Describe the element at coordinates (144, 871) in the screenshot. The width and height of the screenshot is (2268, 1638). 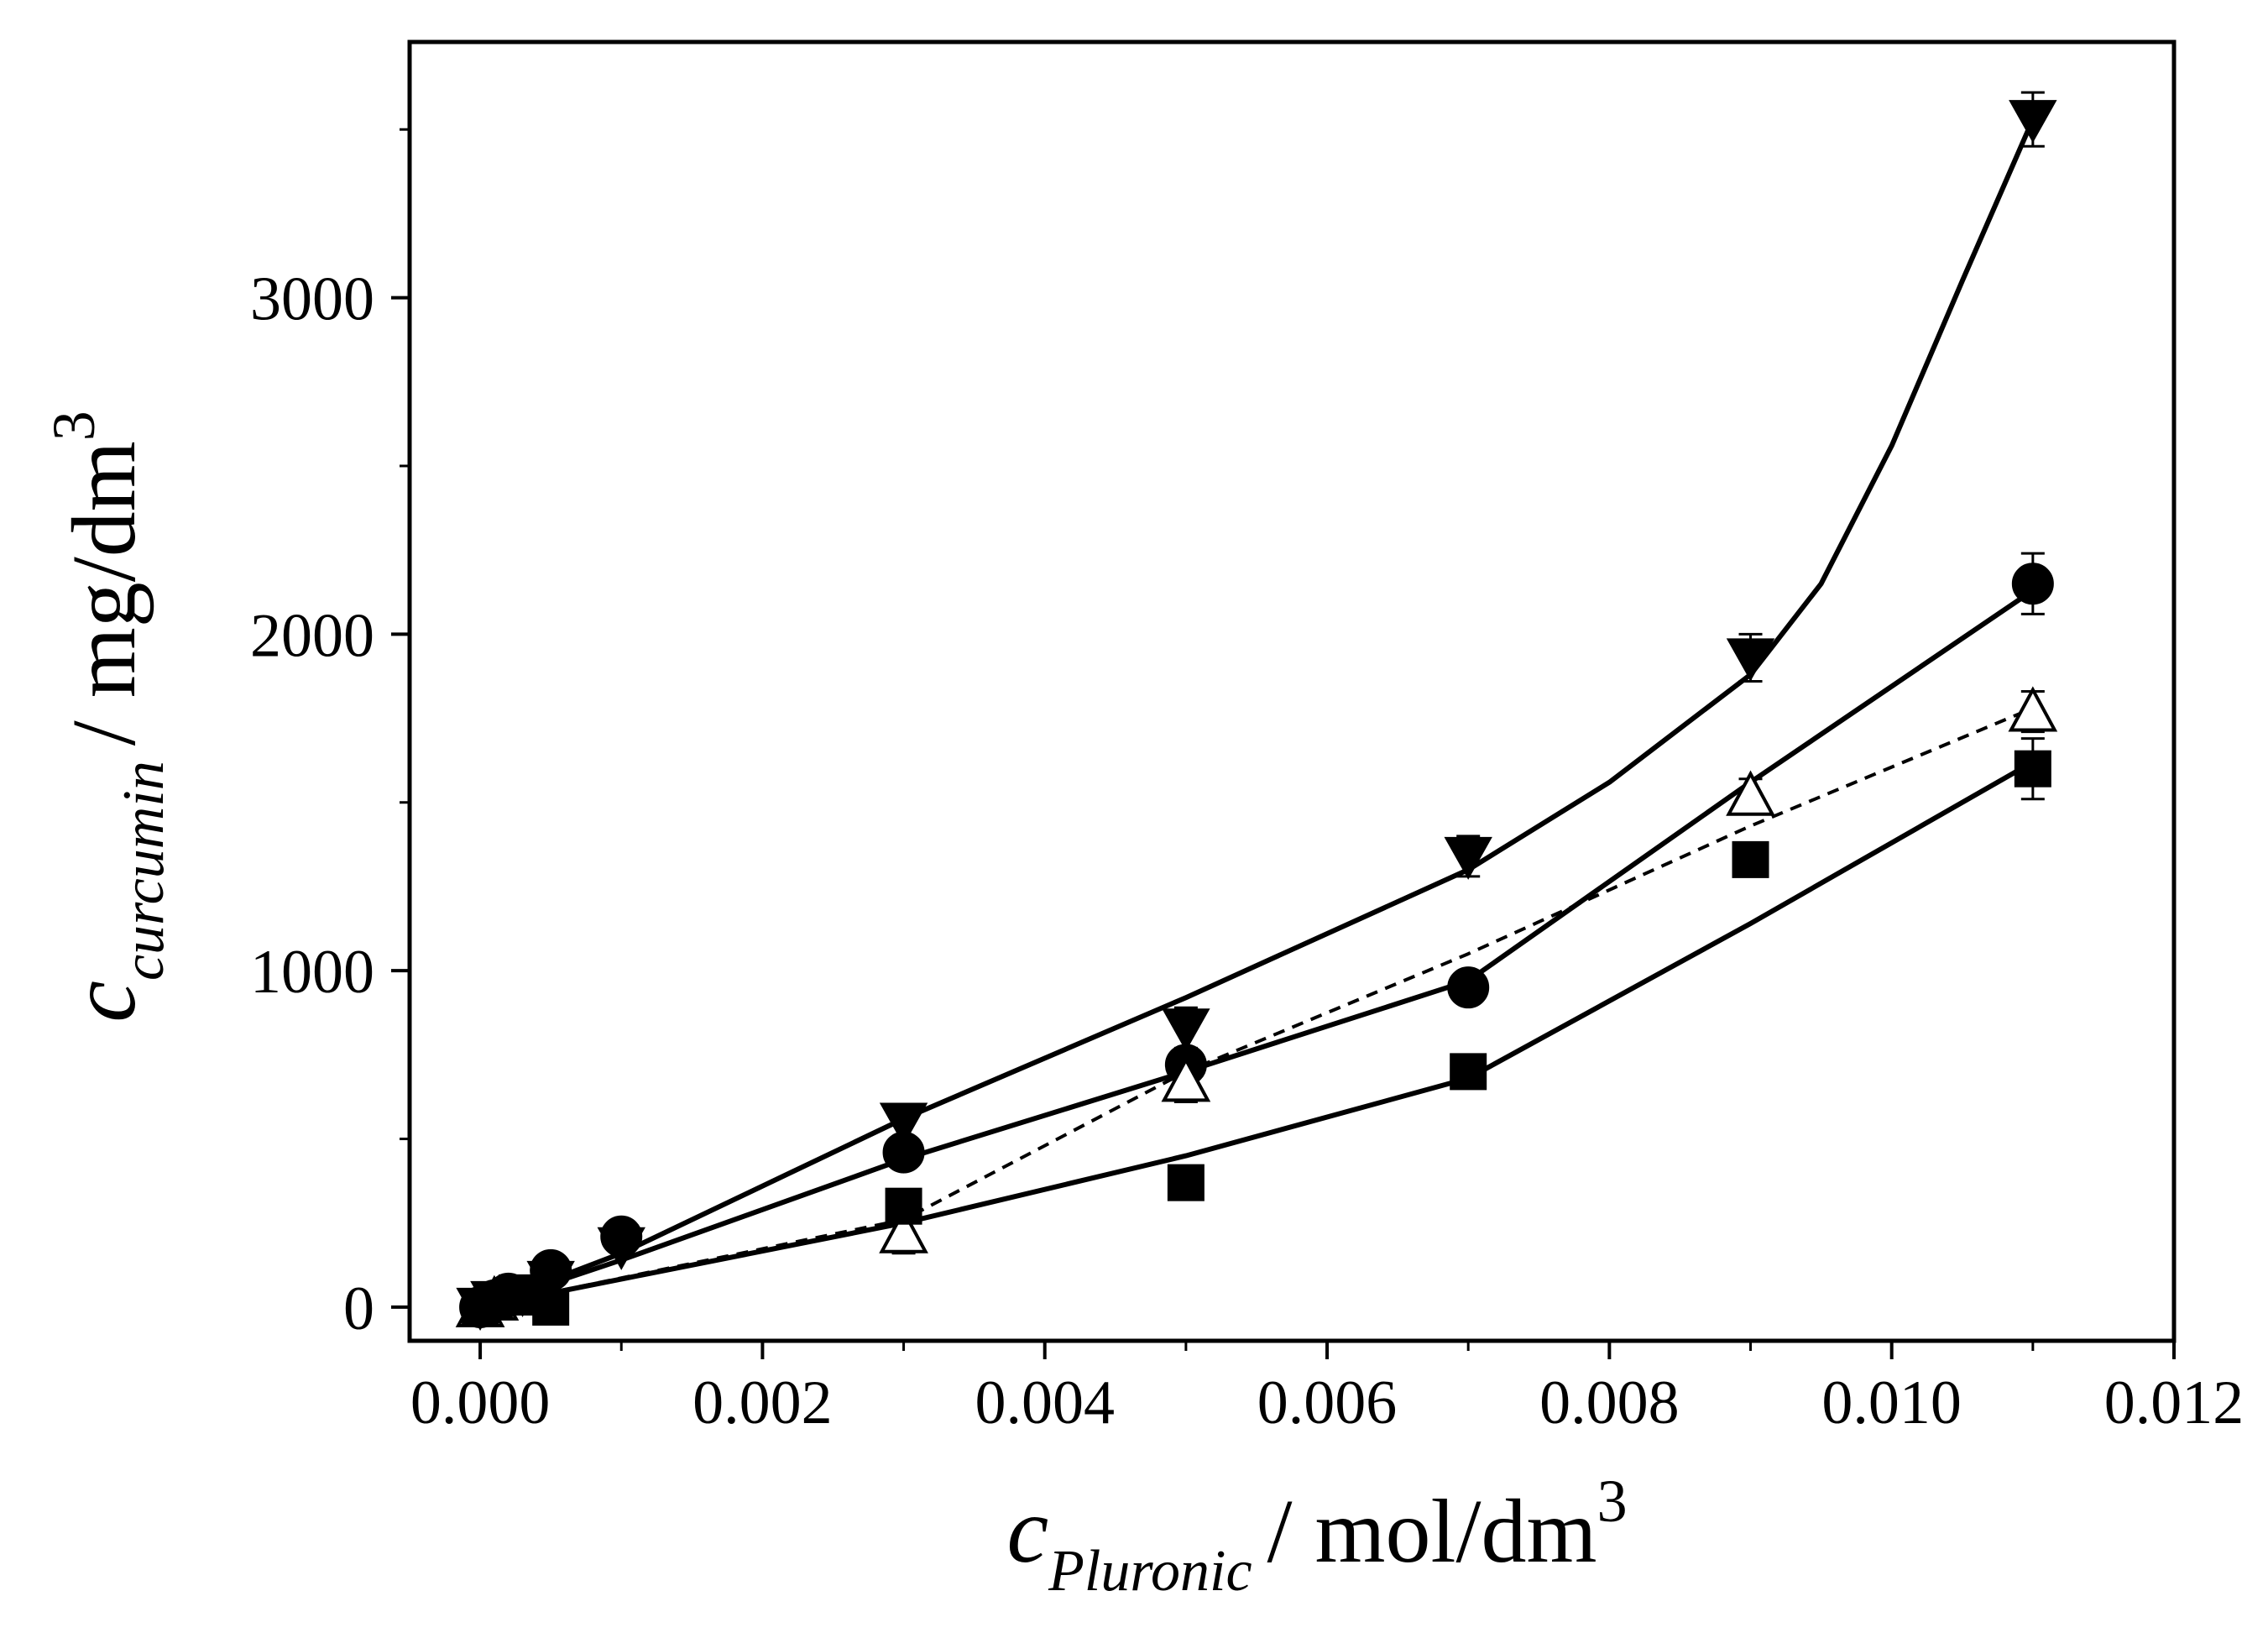
I see `y-axis-subscript: curcumin` at that location.